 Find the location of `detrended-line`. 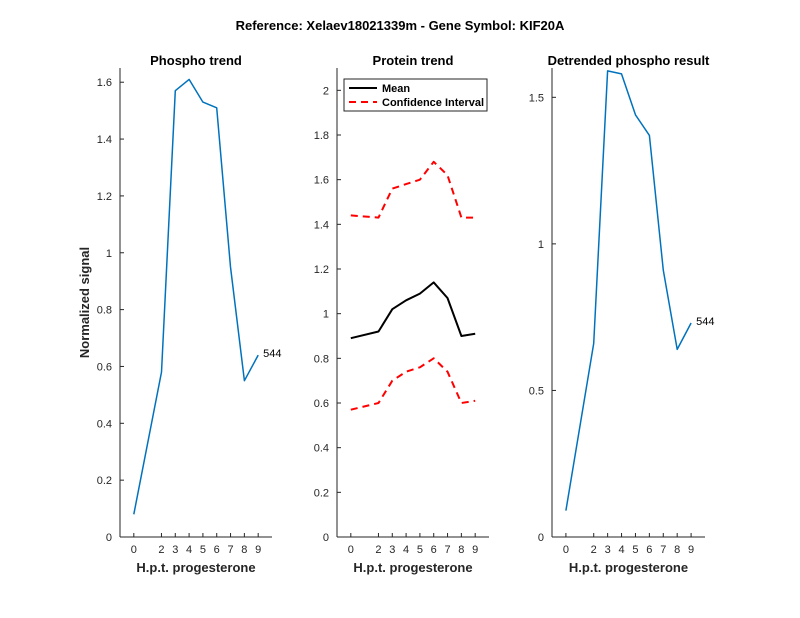

detrended-line is located at coordinates (628, 290).